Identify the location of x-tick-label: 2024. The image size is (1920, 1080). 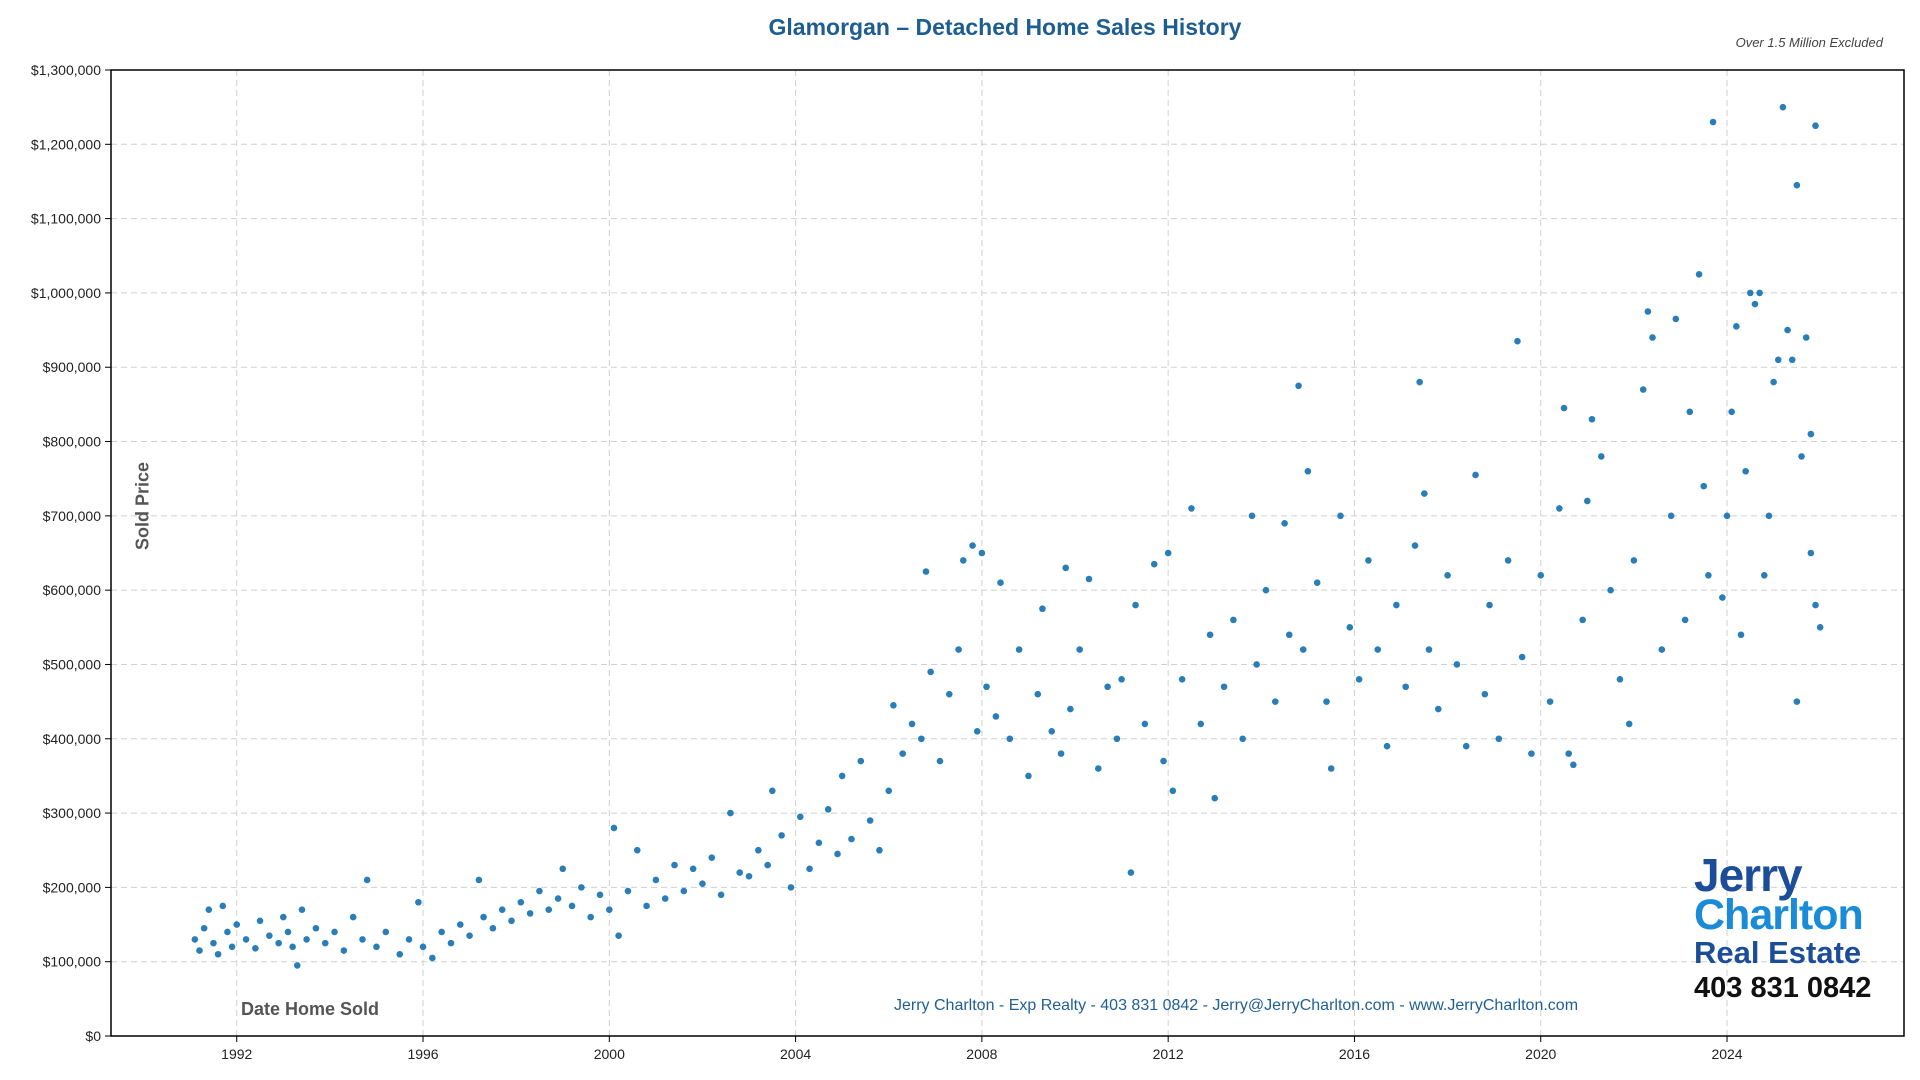
(1726, 1054).